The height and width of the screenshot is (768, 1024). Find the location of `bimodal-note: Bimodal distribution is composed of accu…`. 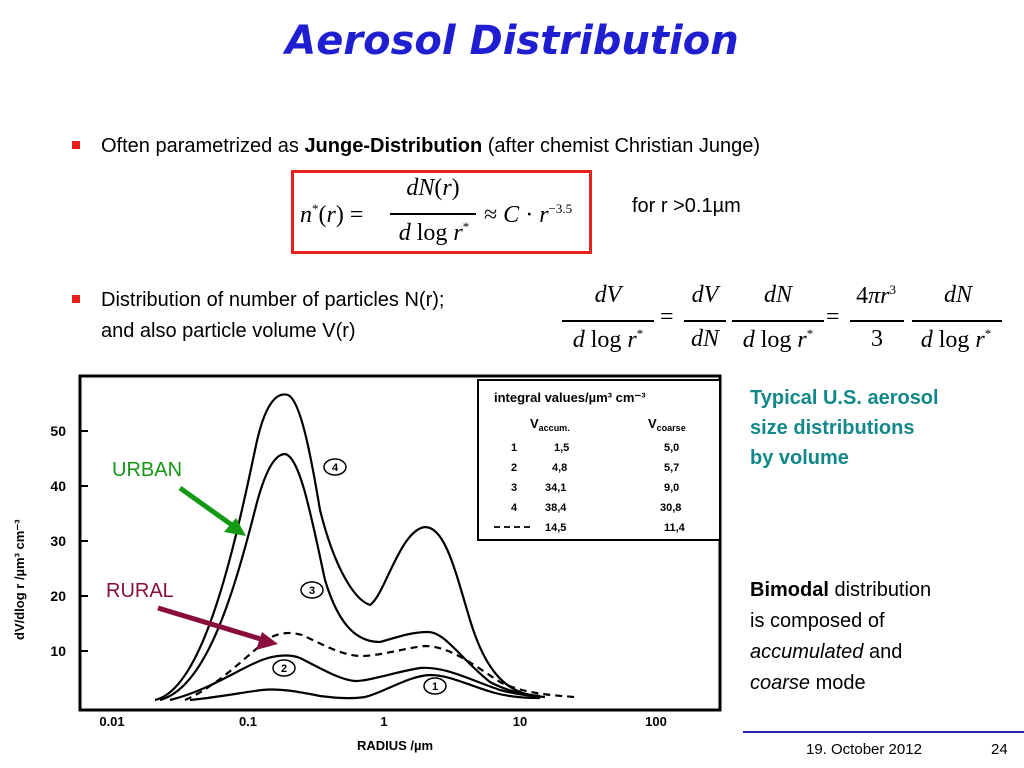

bimodal-note: Bimodal distribution is composed of accu… is located at coordinates (840, 637).